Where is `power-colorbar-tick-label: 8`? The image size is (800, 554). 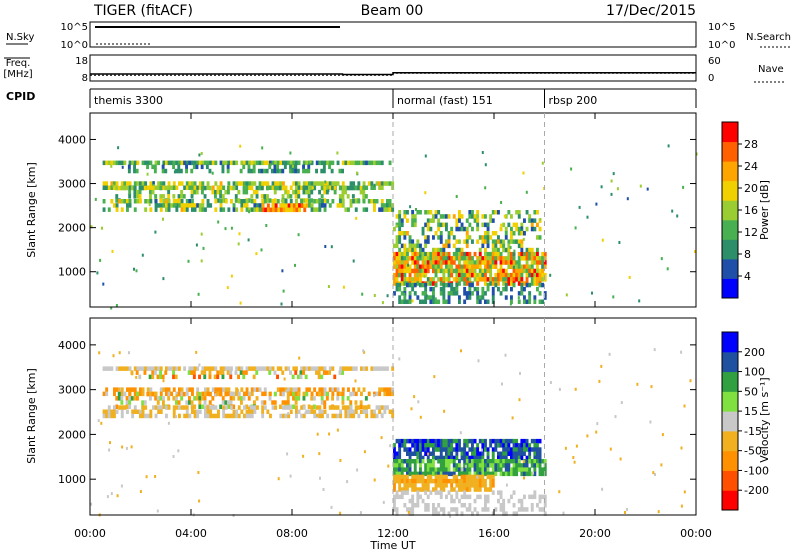 power-colorbar-tick-label: 8 is located at coordinates (747, 254).